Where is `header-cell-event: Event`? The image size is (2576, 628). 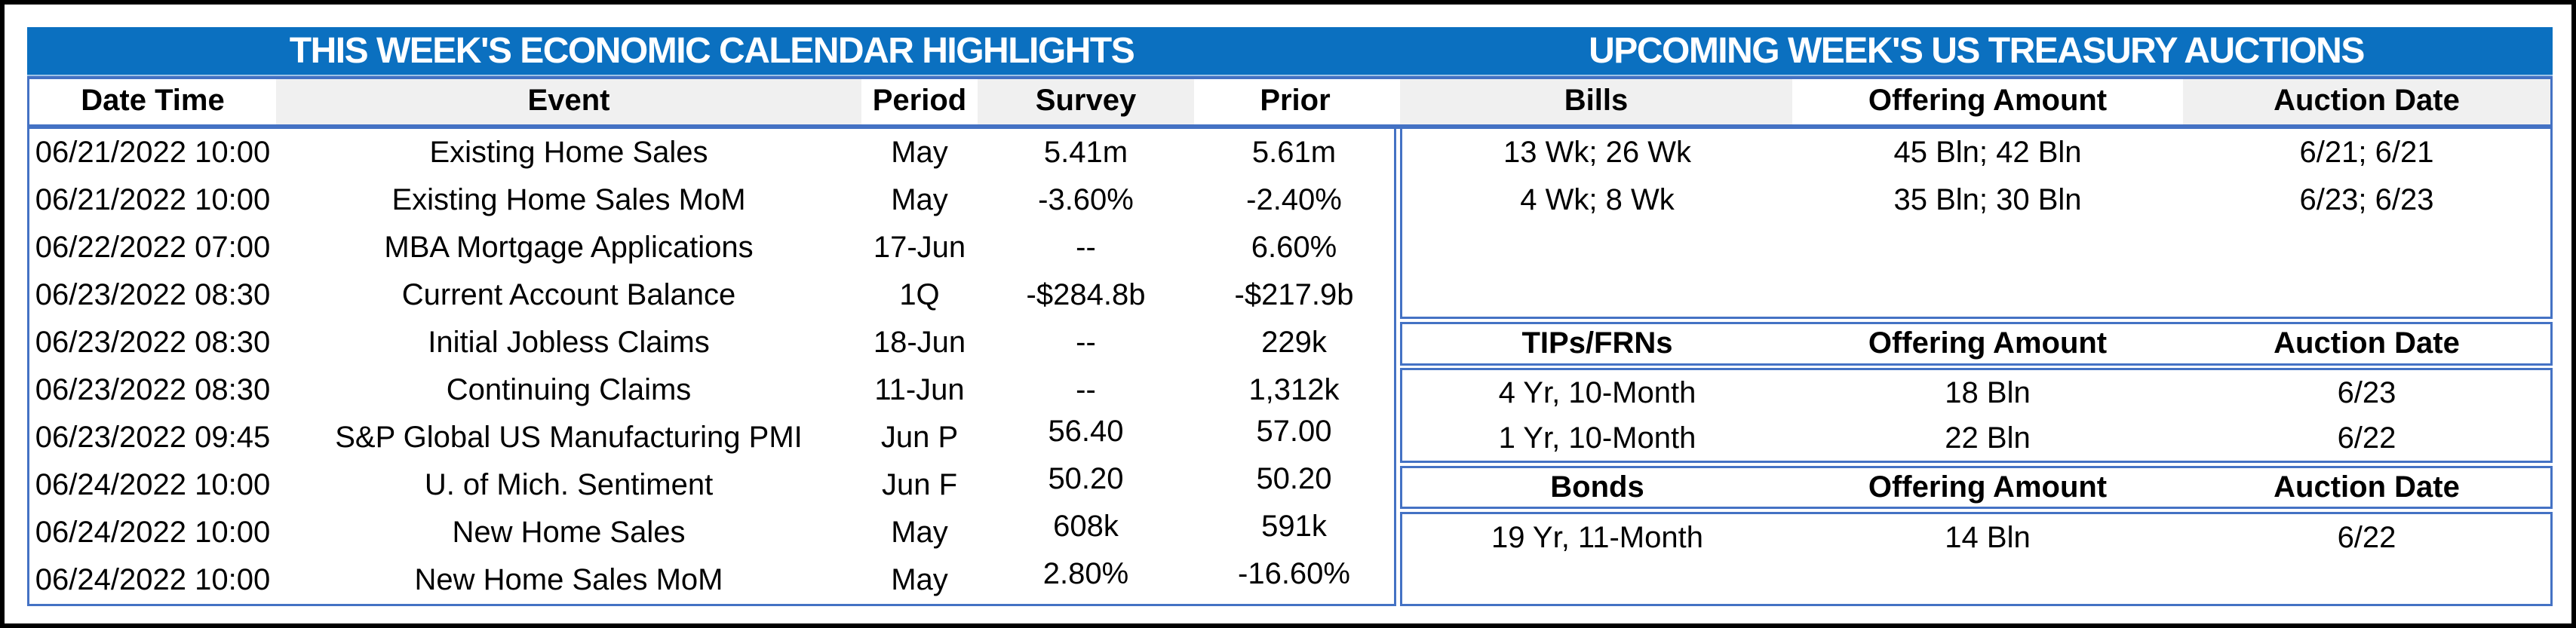
header-cell-event: Event is located at coordinates (568, 102).